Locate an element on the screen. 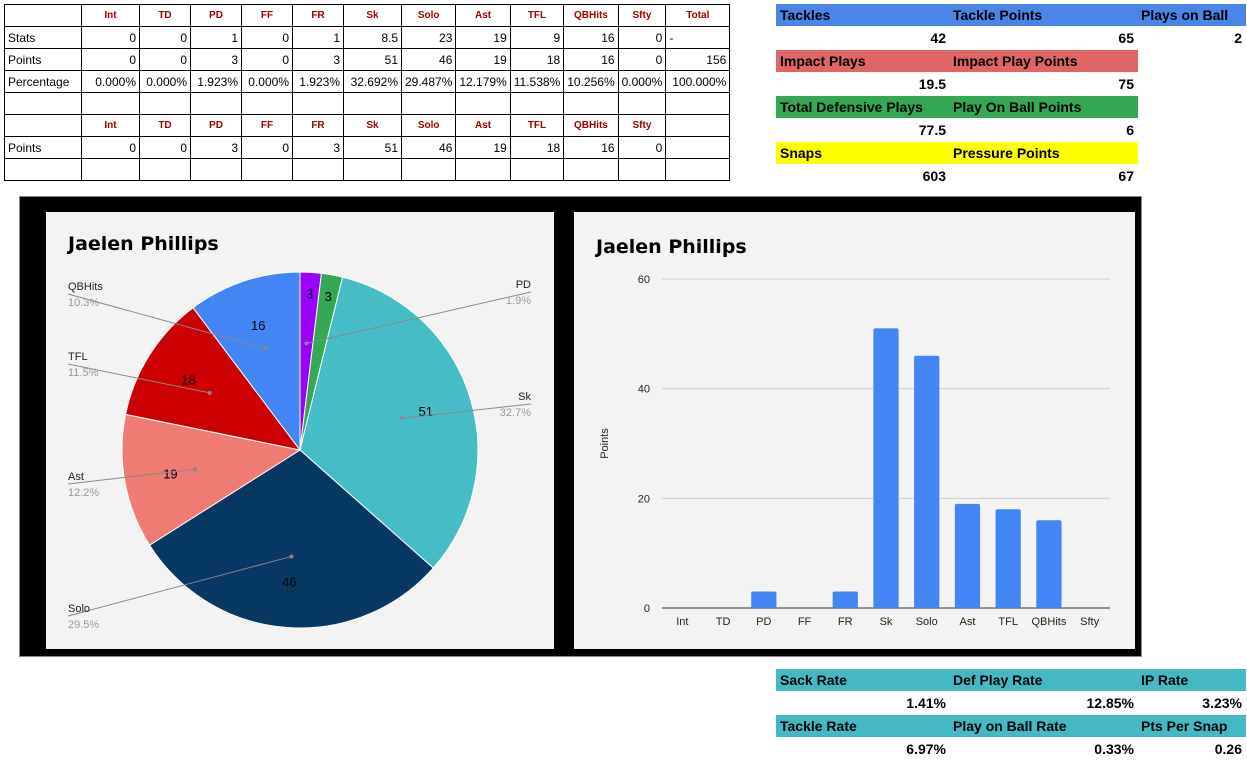 This screenshot has height=763, width=1247. def-play-rate-value: 12.85% is located at coordinates (1110, 703).